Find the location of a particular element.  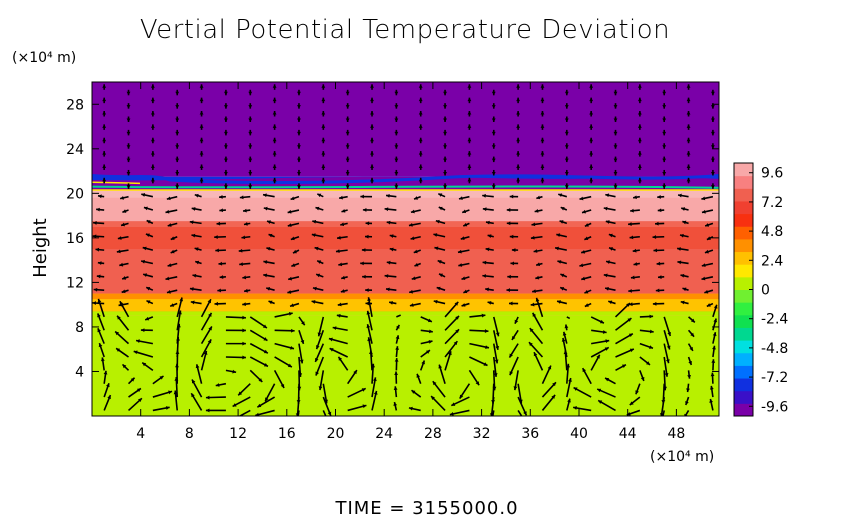

x-tick-label: 12 is located at coordinates (238, 434).